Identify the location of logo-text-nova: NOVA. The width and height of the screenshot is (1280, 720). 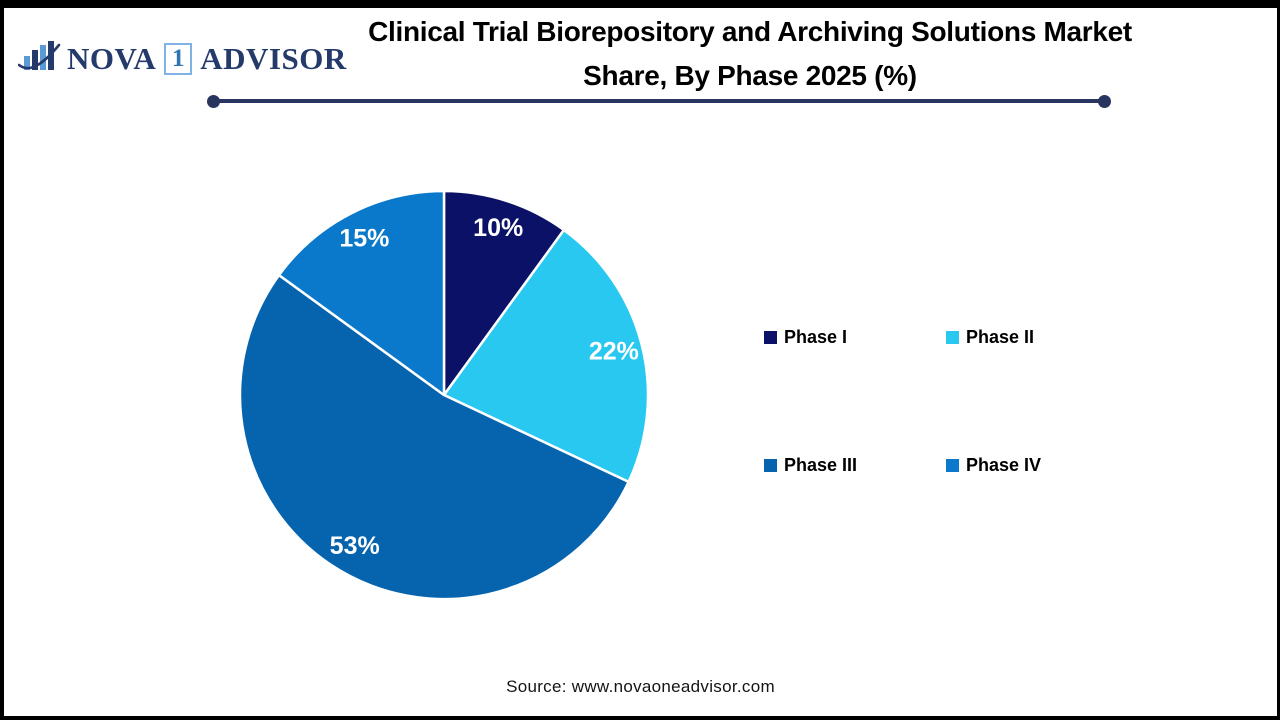
(112, 58).